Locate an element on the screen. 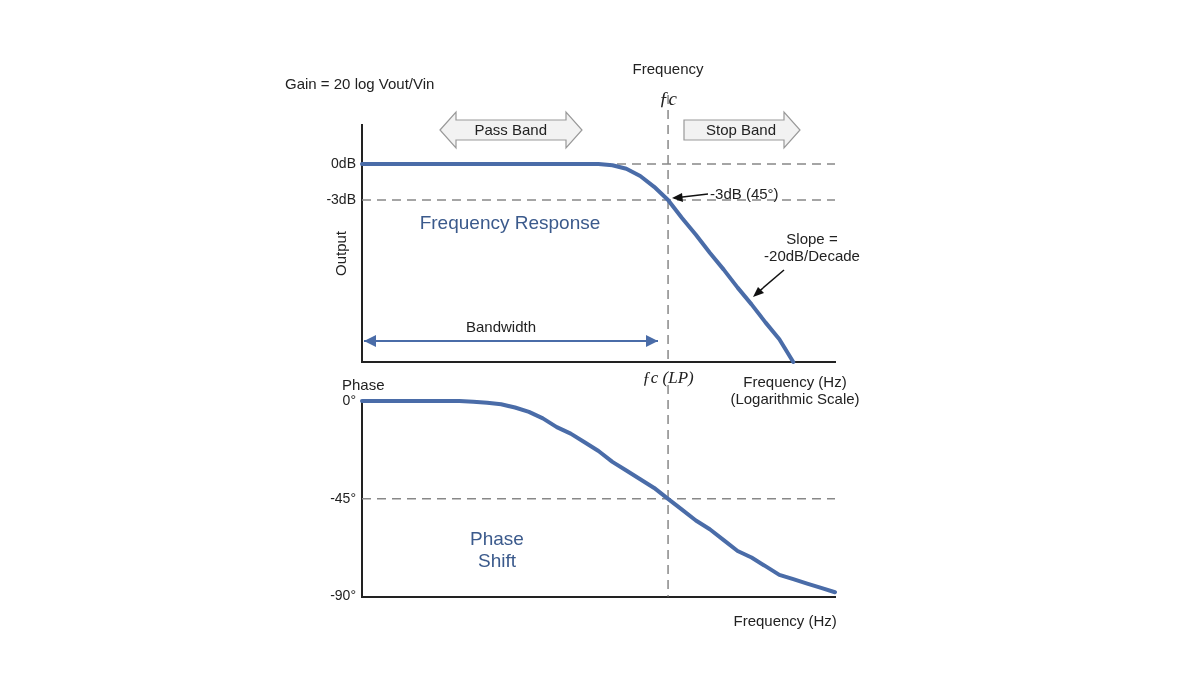 This screenshot has height=676, width=1202. y-tick-label: -3dB is located at coordinates (341, 198).